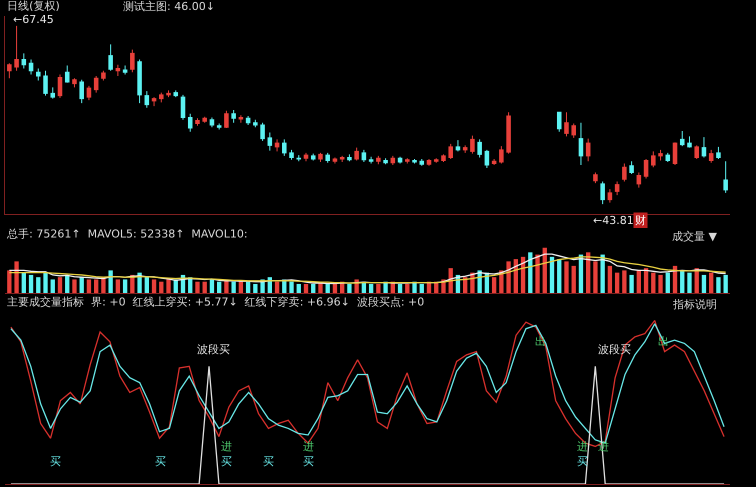 Image resolution: width=756 pixels, height=487 pixels. I want to click on chart-title: 总手: 75261↑ MAVOL5: 52338↑ MAVOL10:, so click(127, 234).